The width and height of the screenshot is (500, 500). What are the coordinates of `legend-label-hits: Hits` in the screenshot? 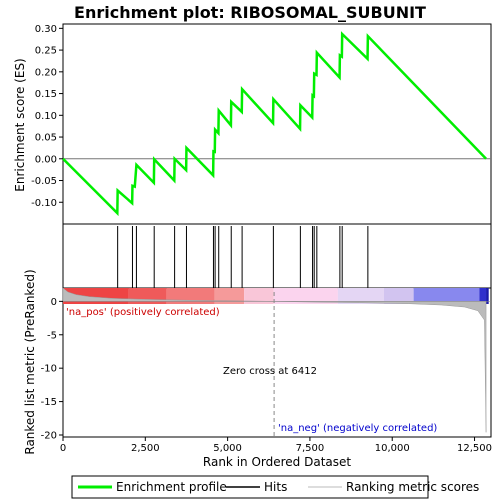 It's located at (275, 487).